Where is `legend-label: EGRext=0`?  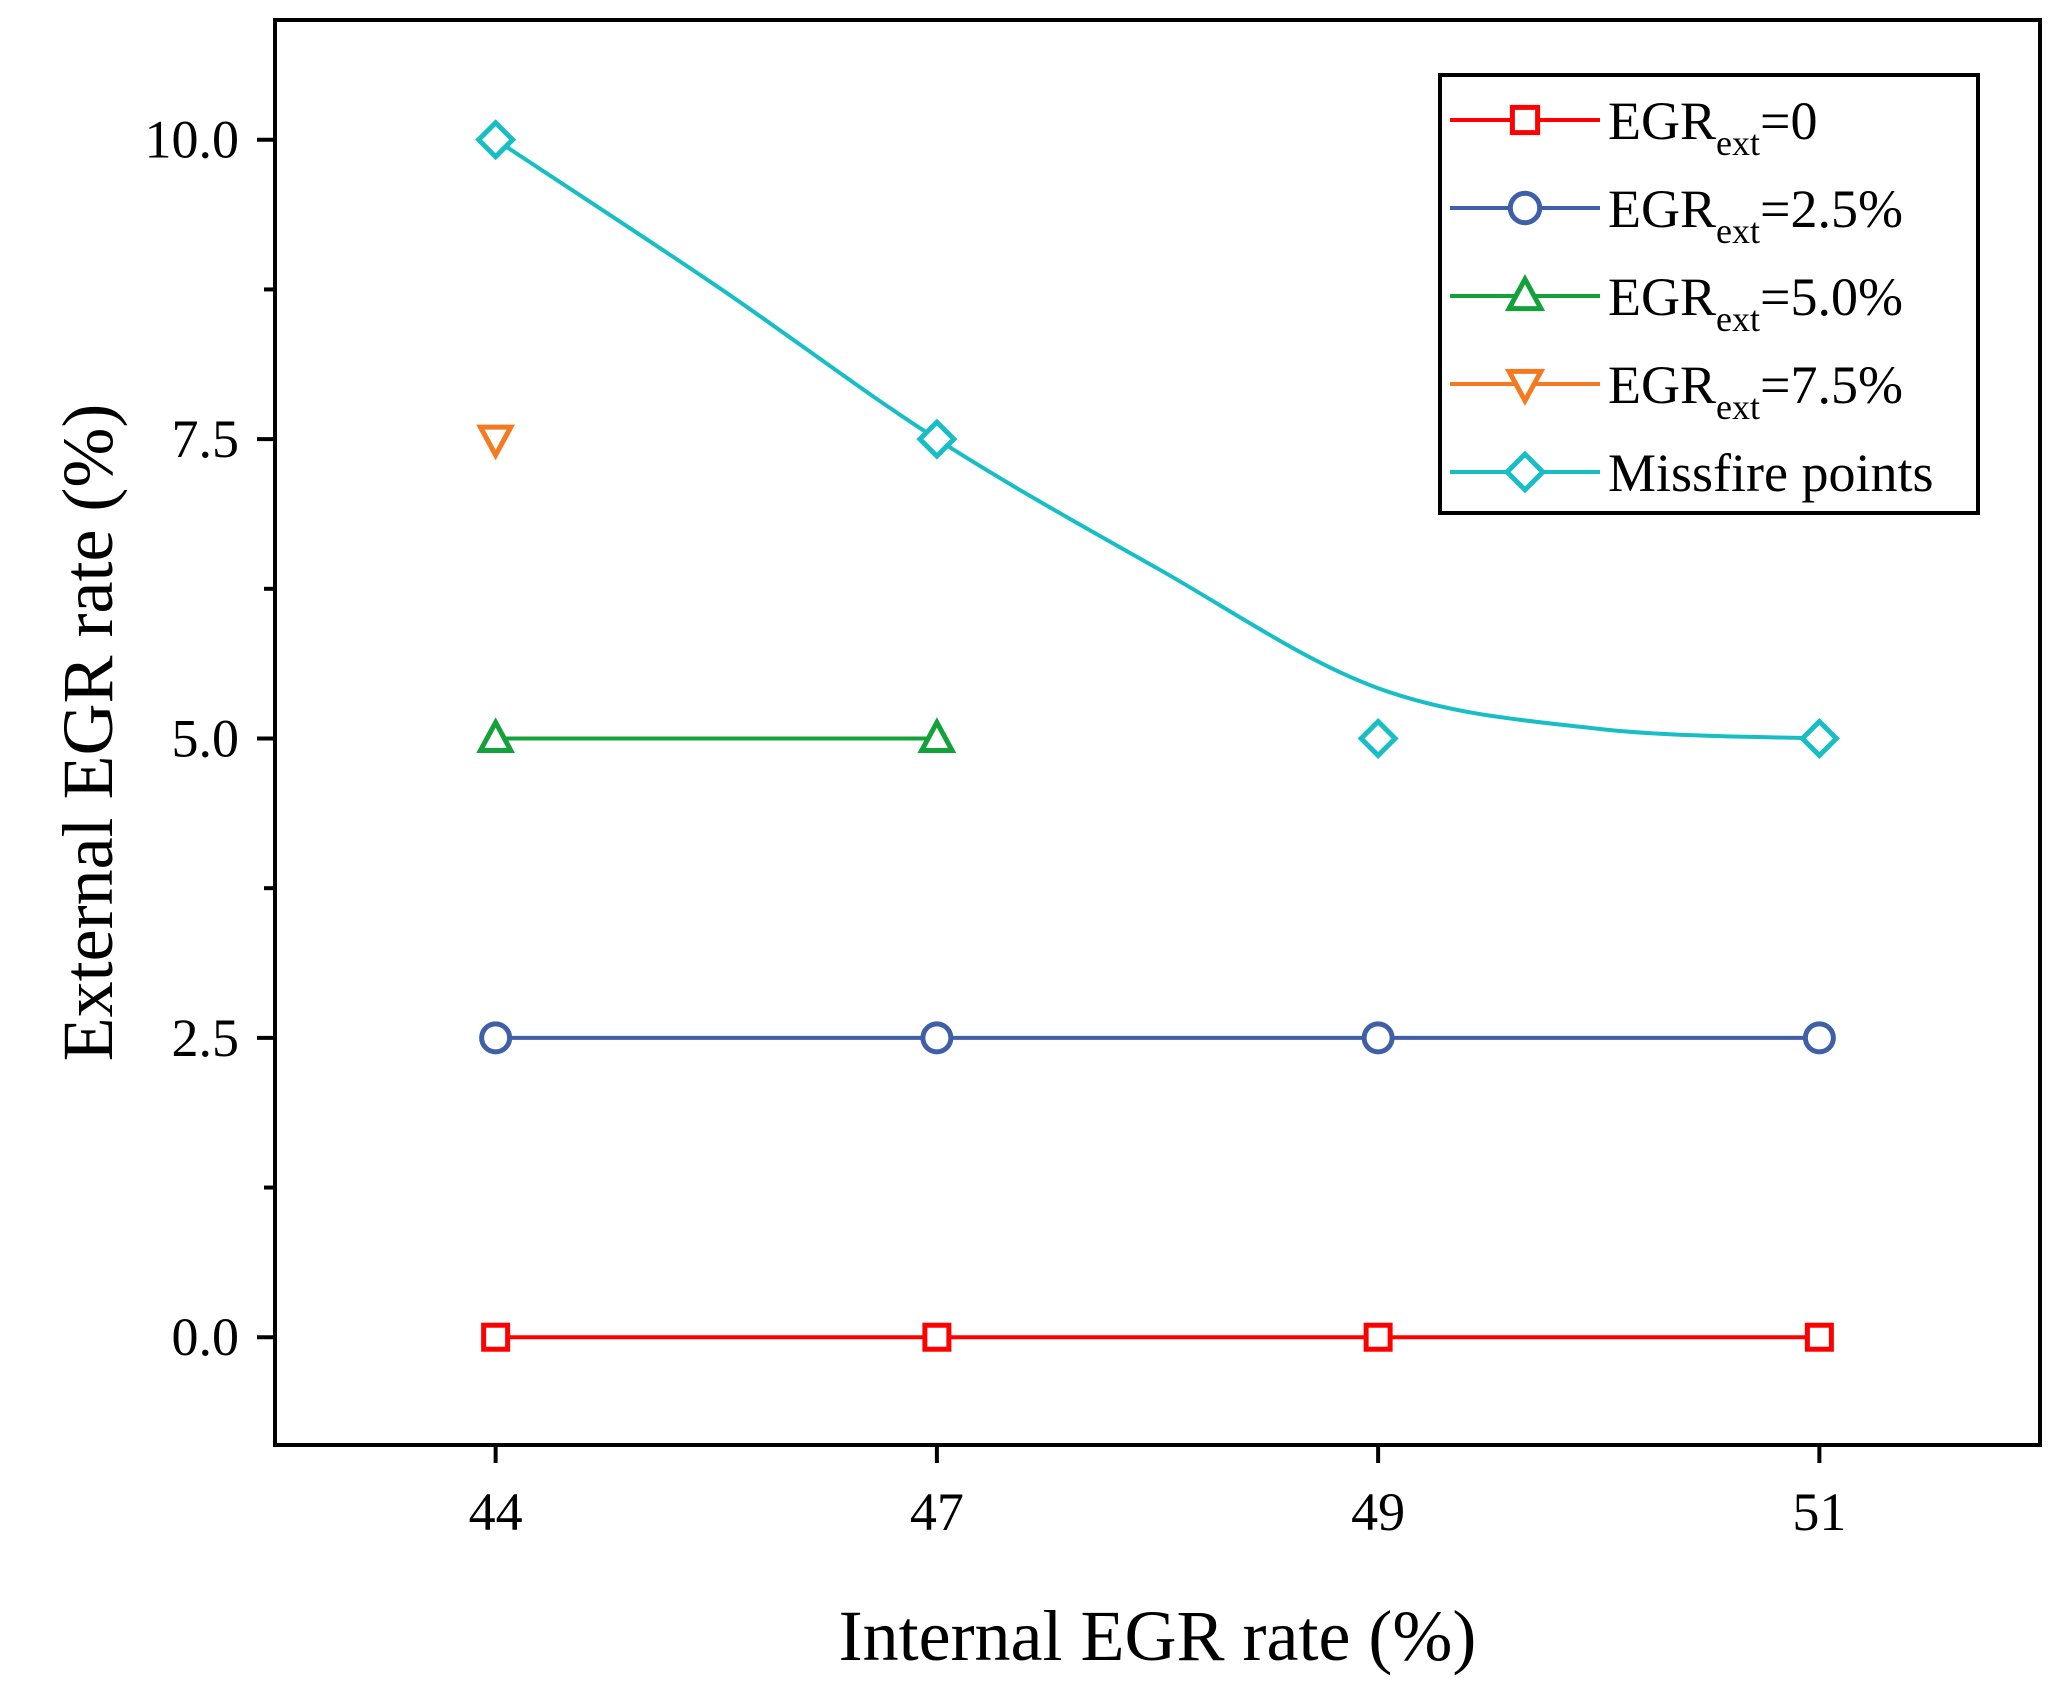 legend-label: EGRext=0 is located at coordinates (1712, 127).